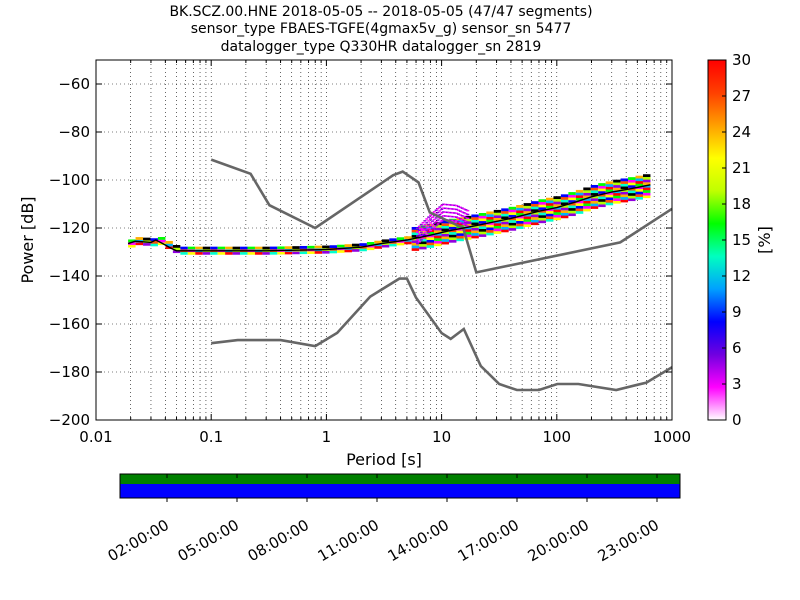 This screenshot has width=800, height=600. What do you see at coordinates (741, 276) in the screenshot?
I see `colorbar-tick-label: 12` at bounding box center [741, 276].